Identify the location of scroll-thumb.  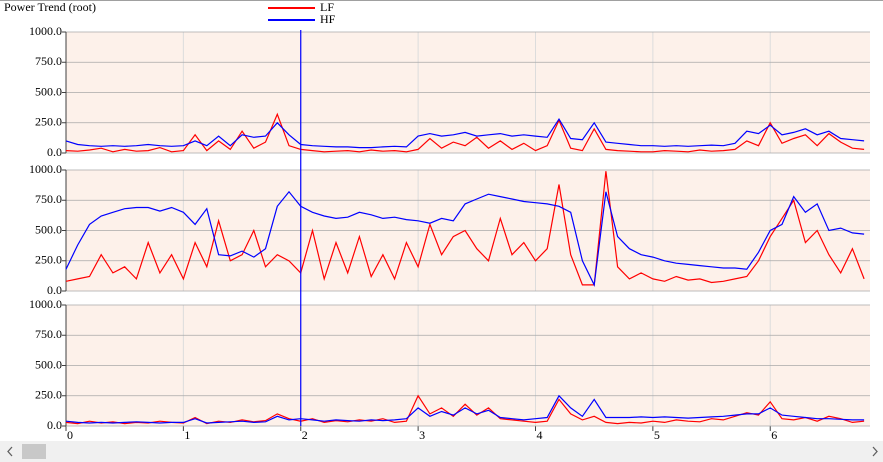
(34, 451).